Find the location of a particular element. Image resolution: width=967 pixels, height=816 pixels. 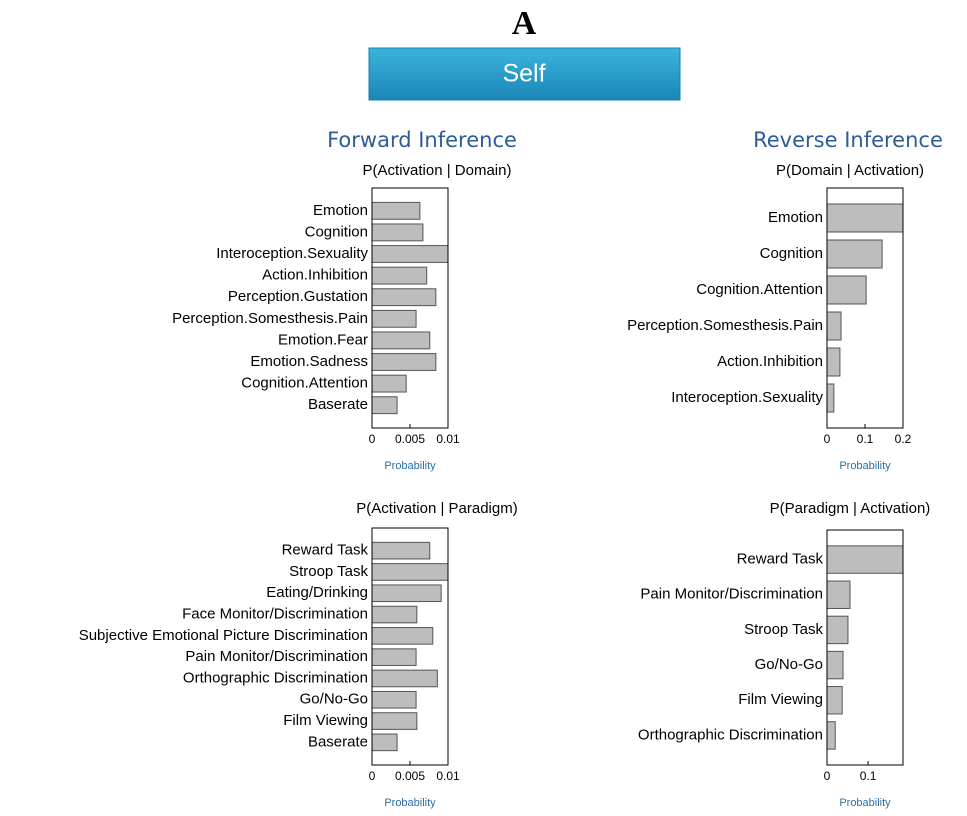

chart-title: P(Domain | Activation) is located at coordinates (850, 170).